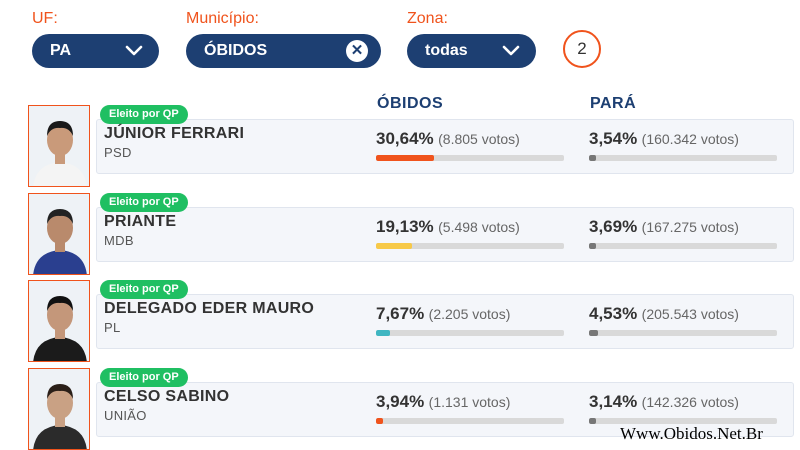 The image size is (800, 450). Describe the element at coordinates (222, 18) in the screenshot. I see `municipio-label: Município:` at that location.